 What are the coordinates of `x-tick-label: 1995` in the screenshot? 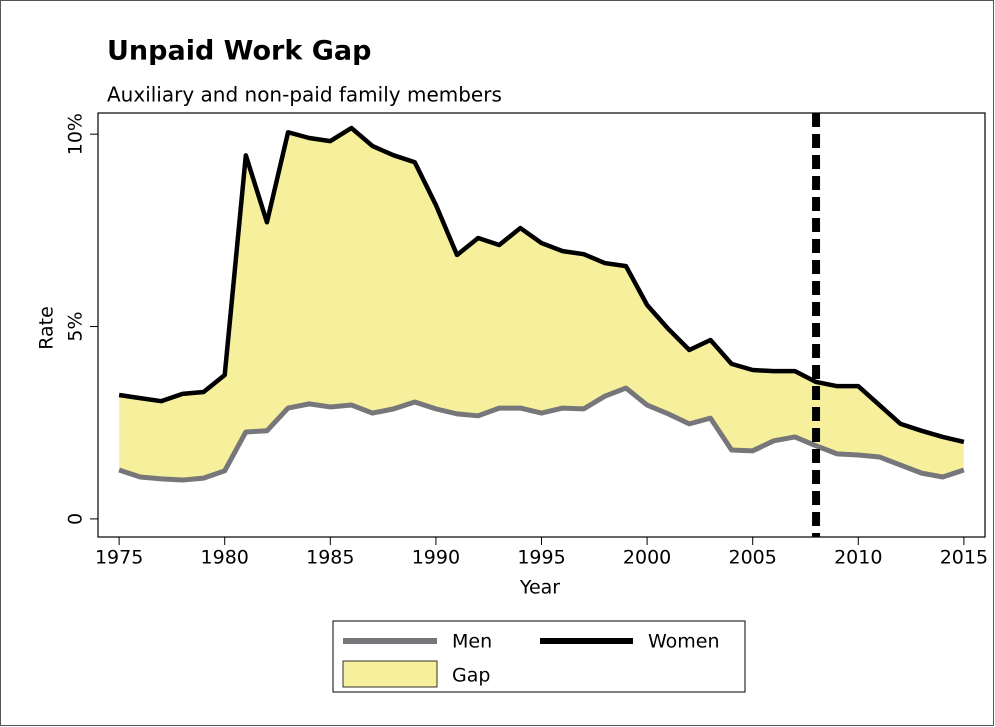 It's located at (541, 558).